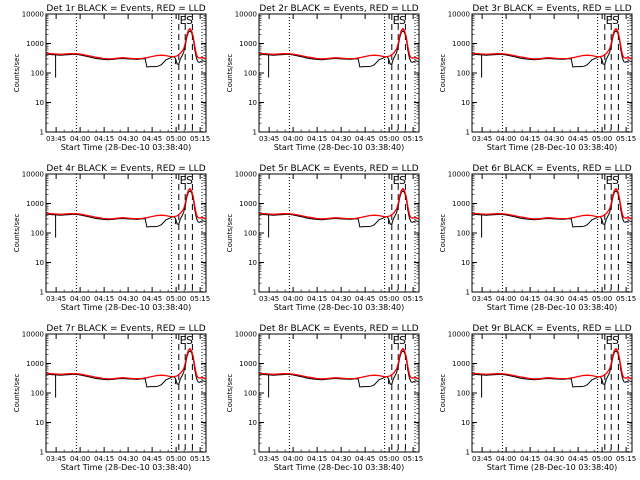  What do you see at coordinates (338, 9) in the screenshot?
I see `chart-title: Det 2r BLACK = Events, RED = LLD` at bounding box center [338, 9].